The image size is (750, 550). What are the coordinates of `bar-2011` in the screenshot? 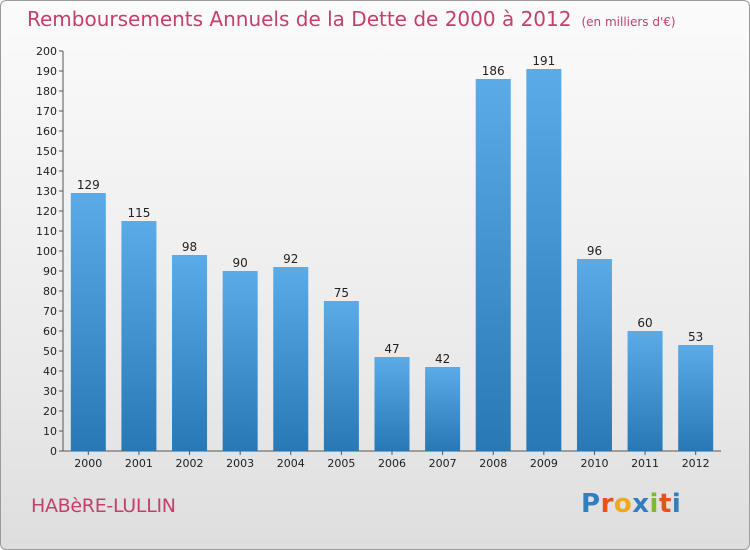 It's located at (645, 391).